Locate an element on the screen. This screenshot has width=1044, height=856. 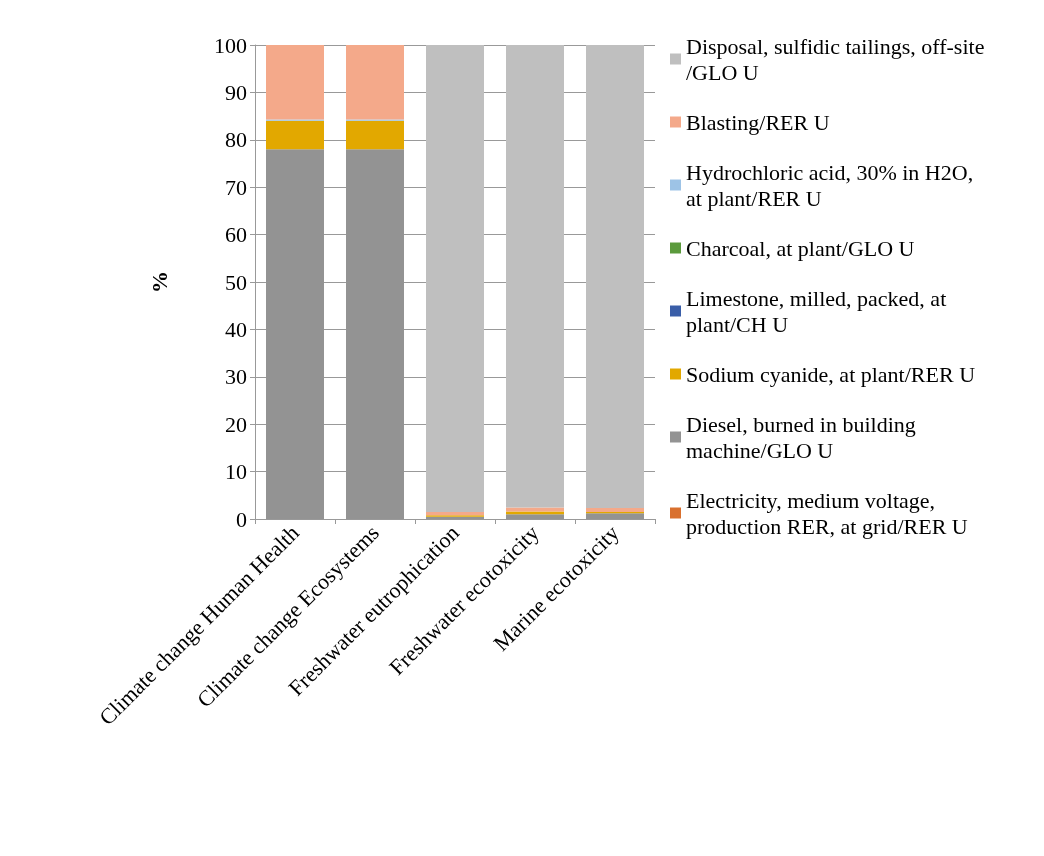
legend-label: Limestone, milled, packed, at plant/CH U is located at coordinates (819, 311).